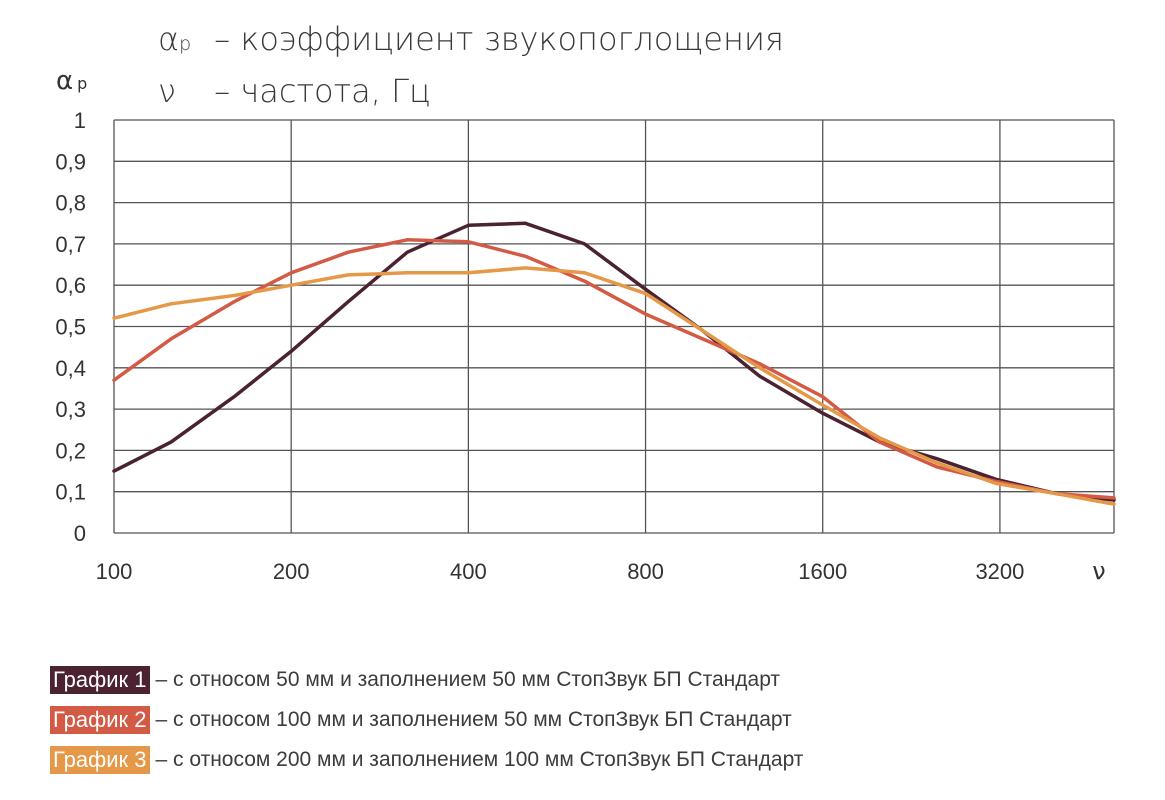 The height and width of the screenshot is (800, 1165). I want to click on nu-symbol: ν, so click(167, 91).